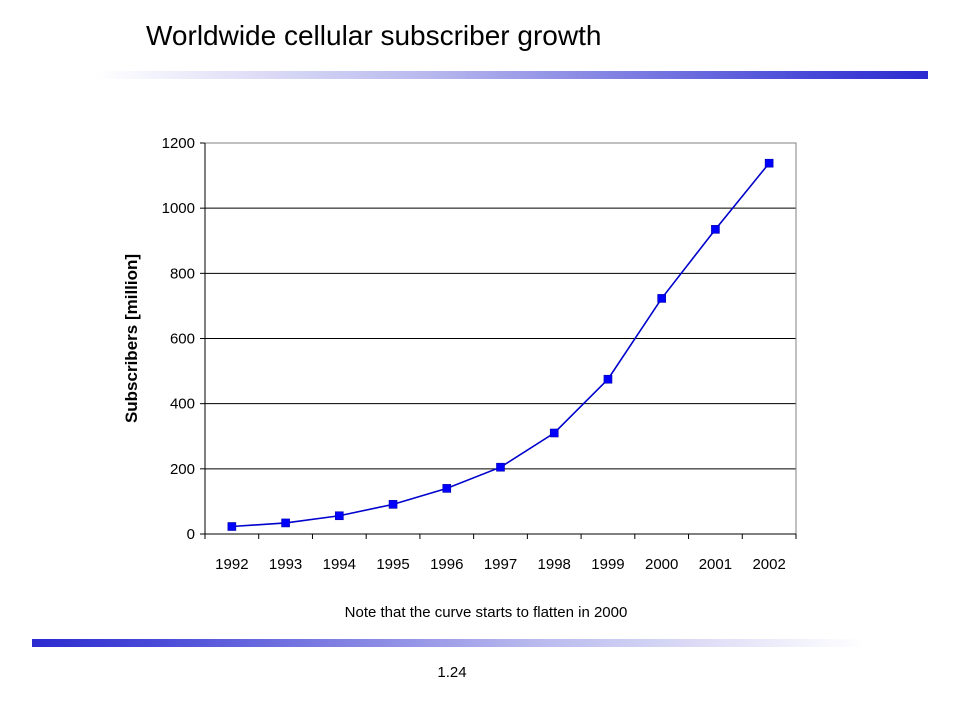  Describe the element at coordinates (182, 273) in the screenshot. I see `y-tick-label-800: 800` at that location.